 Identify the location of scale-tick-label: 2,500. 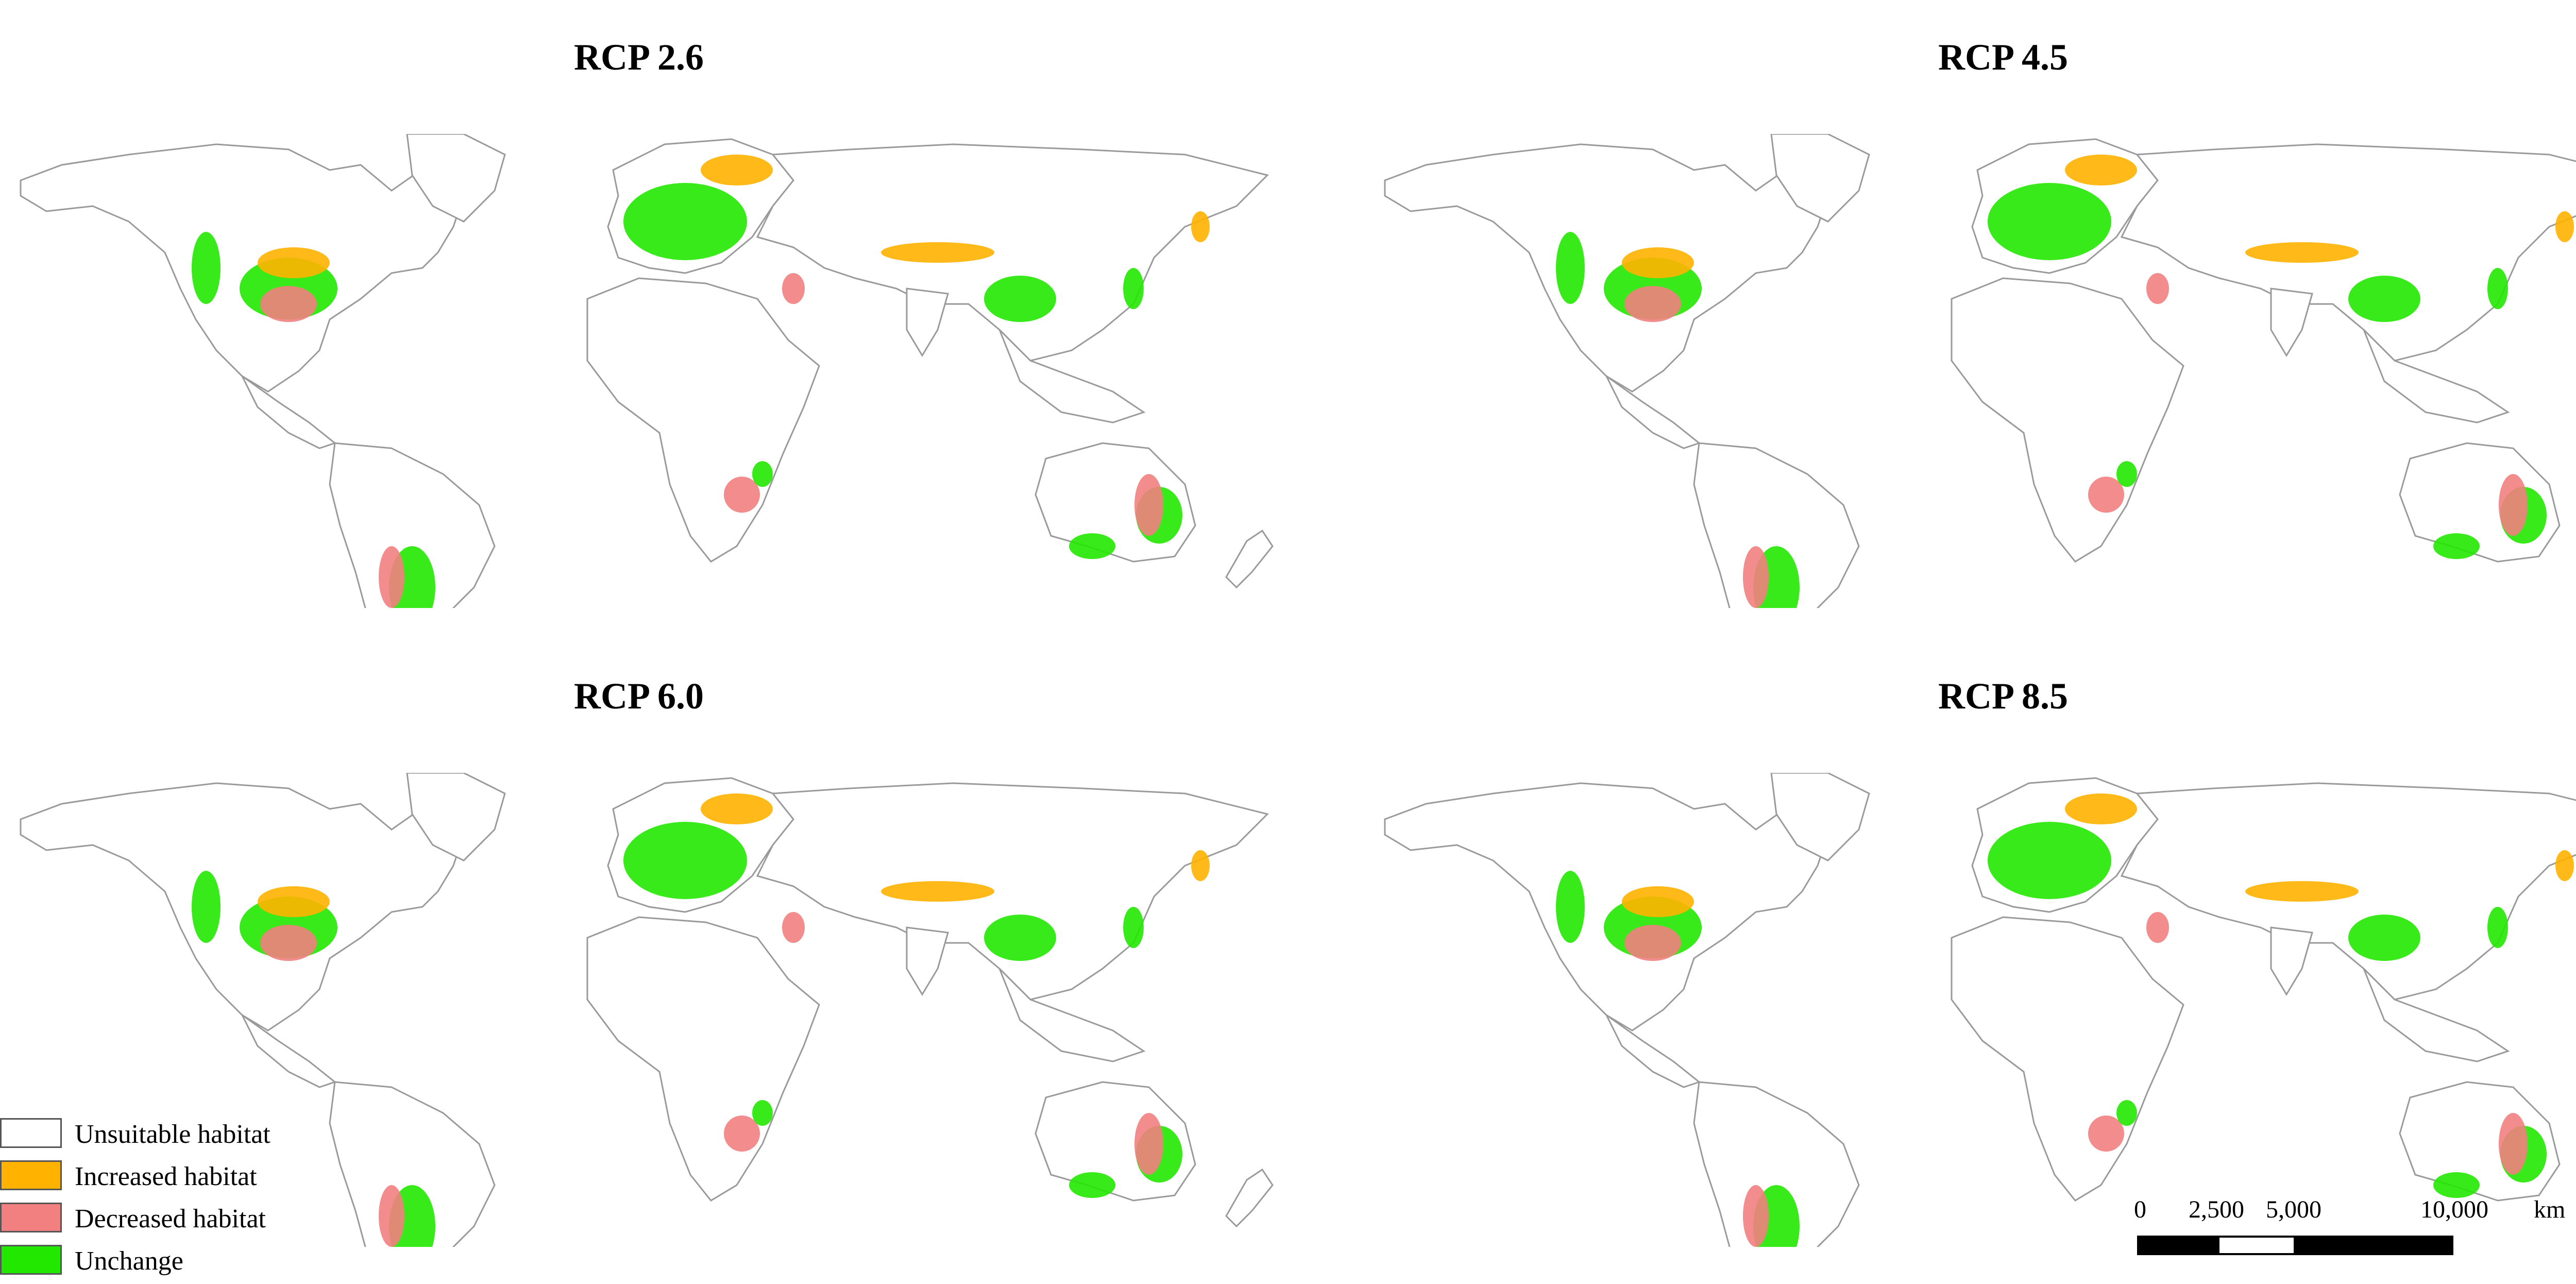
(2216, 1210).